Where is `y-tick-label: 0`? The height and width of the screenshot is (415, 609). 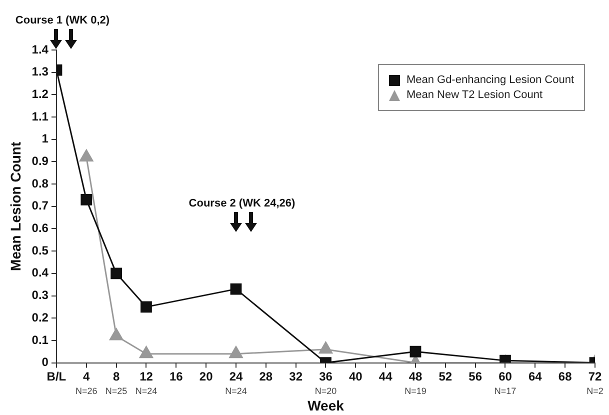 y-tick-label: 0 is located at coordinates (45, 362).